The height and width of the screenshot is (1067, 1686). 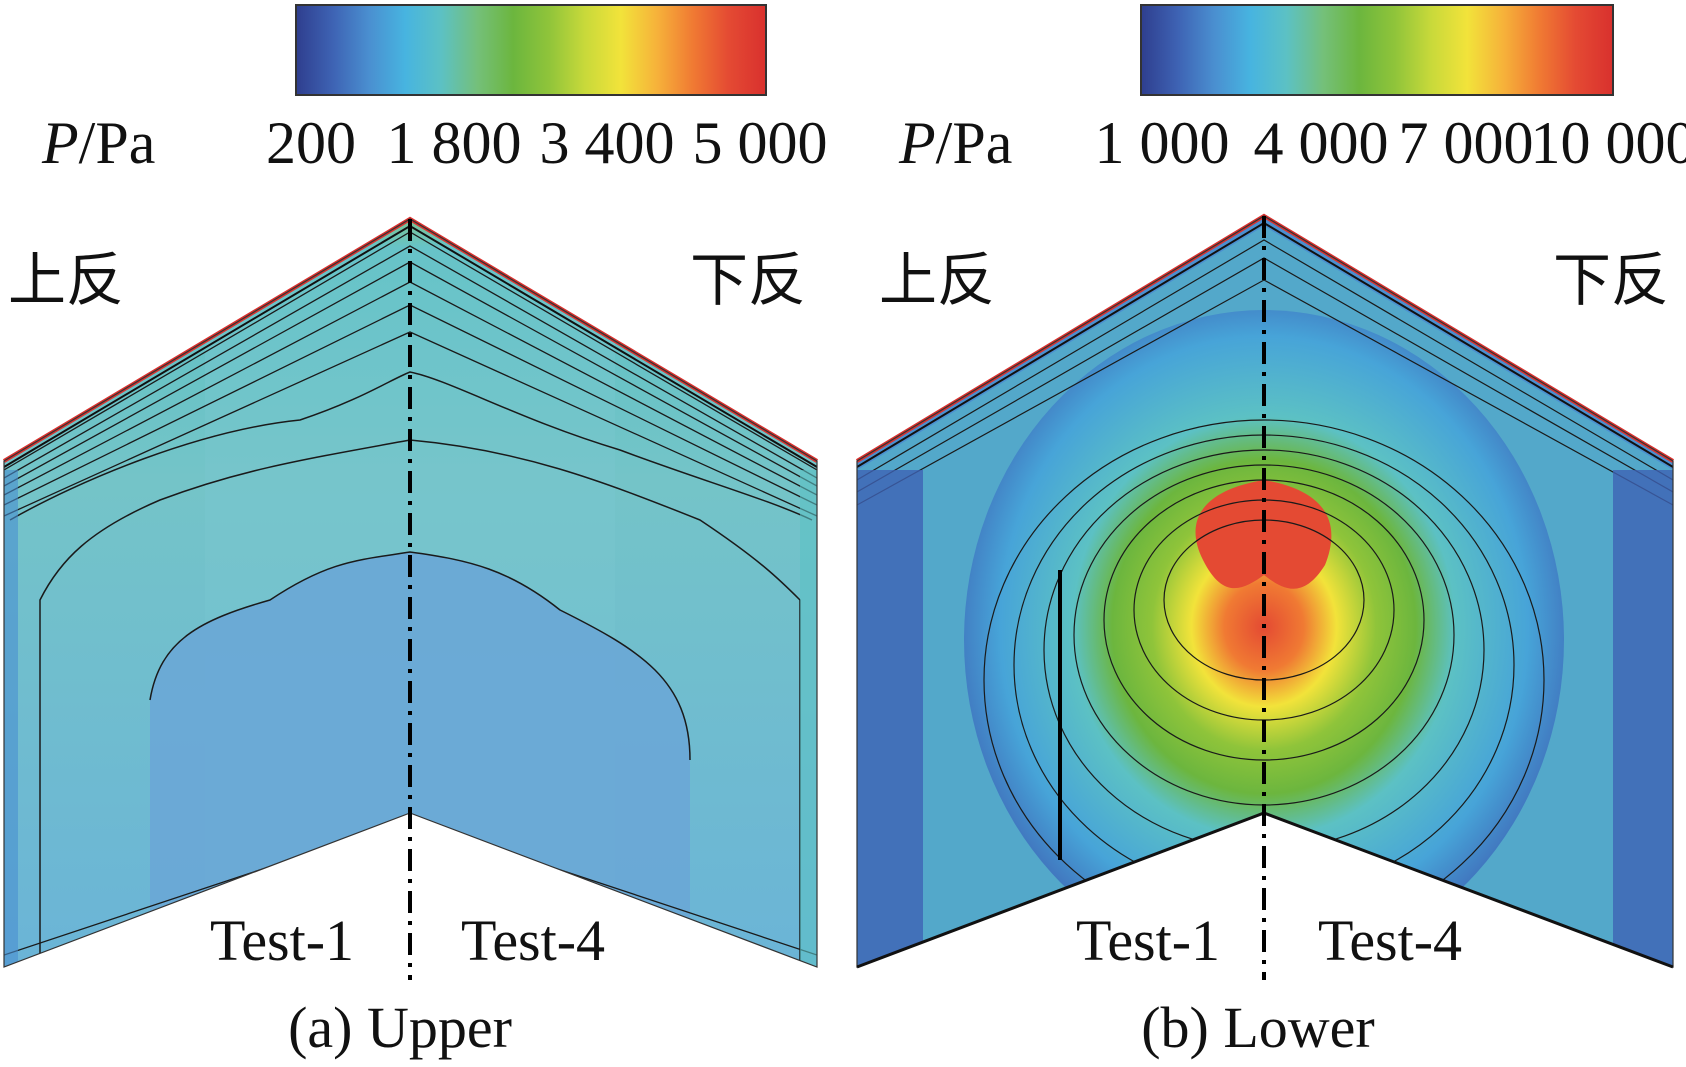 What do you see at coordinates (1162, 143) in the screenshot?
I see `colorbar-tick: 1 000` at bounding box center [1162, 143].